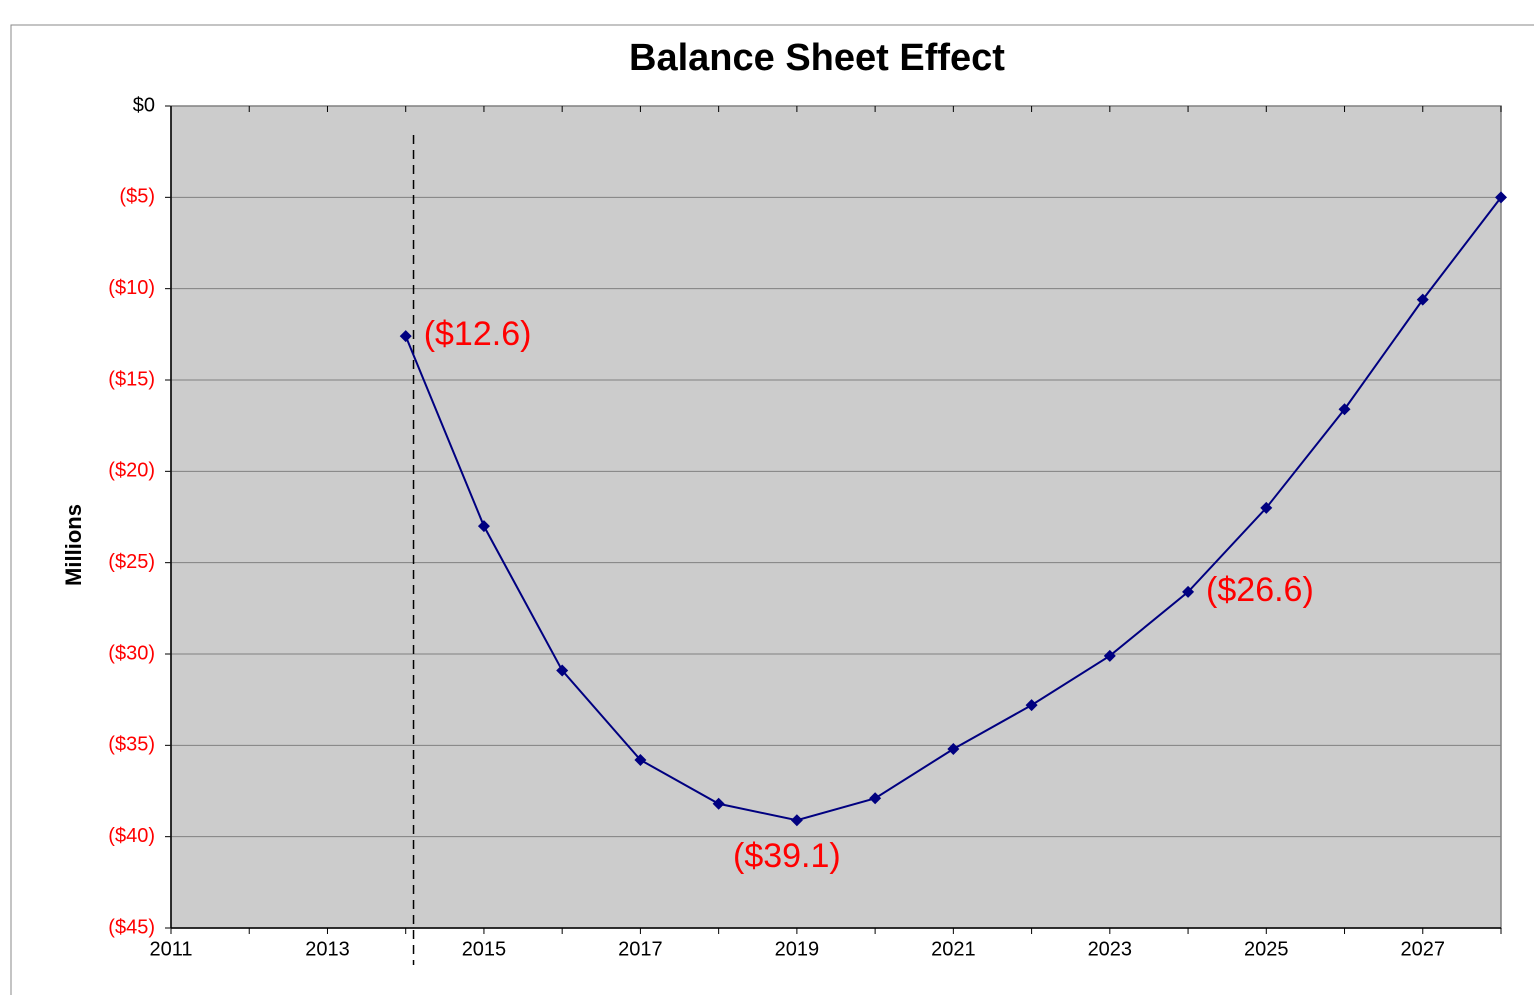  Describe the element at coordinates (1110, 949) in the screenshot. I see `x-tick-label: 2023` at that location.